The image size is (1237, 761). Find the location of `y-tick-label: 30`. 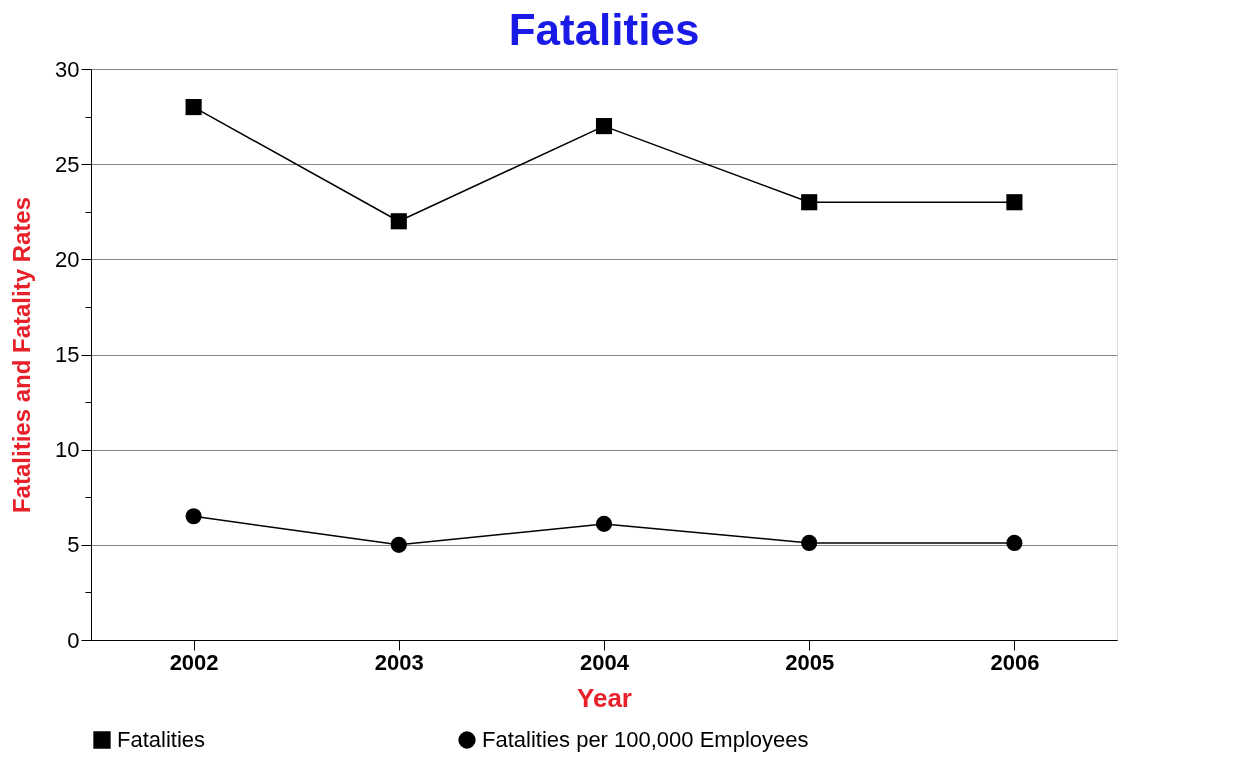

y-tick-label: 30 is located at coordinates (67, 69).